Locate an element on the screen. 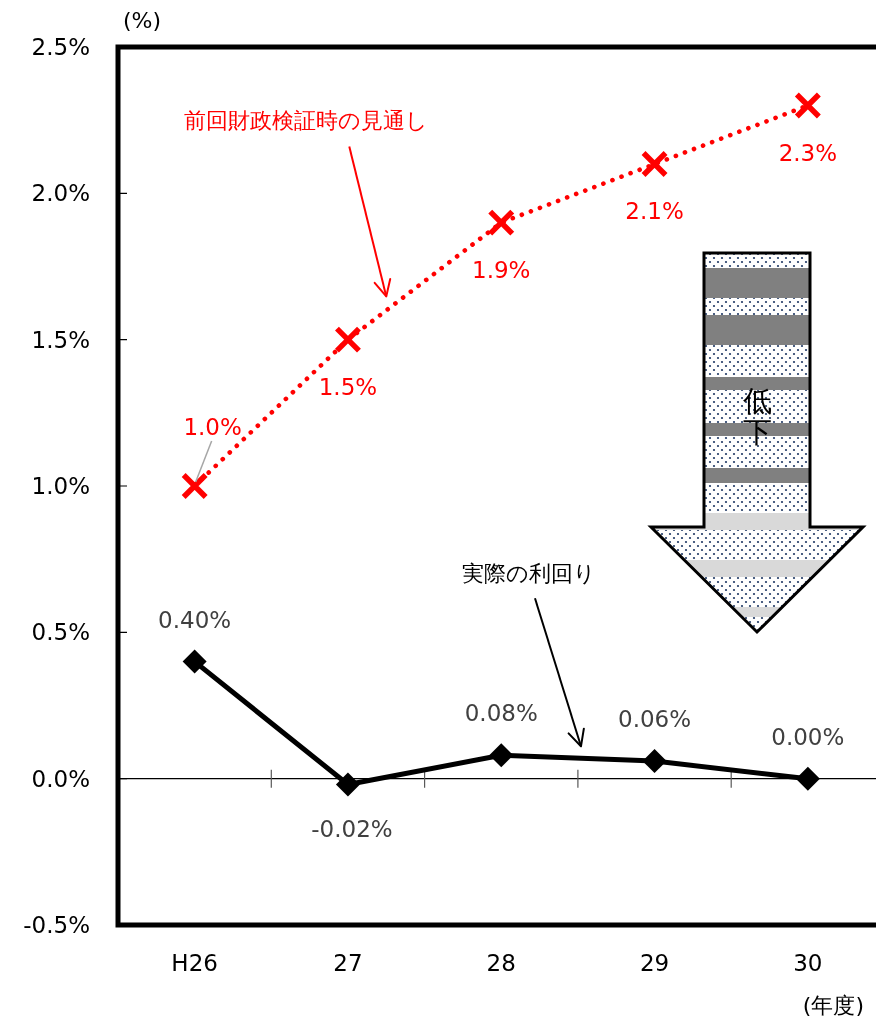  value-label: 0.40% is located at coordinates (195, 619).